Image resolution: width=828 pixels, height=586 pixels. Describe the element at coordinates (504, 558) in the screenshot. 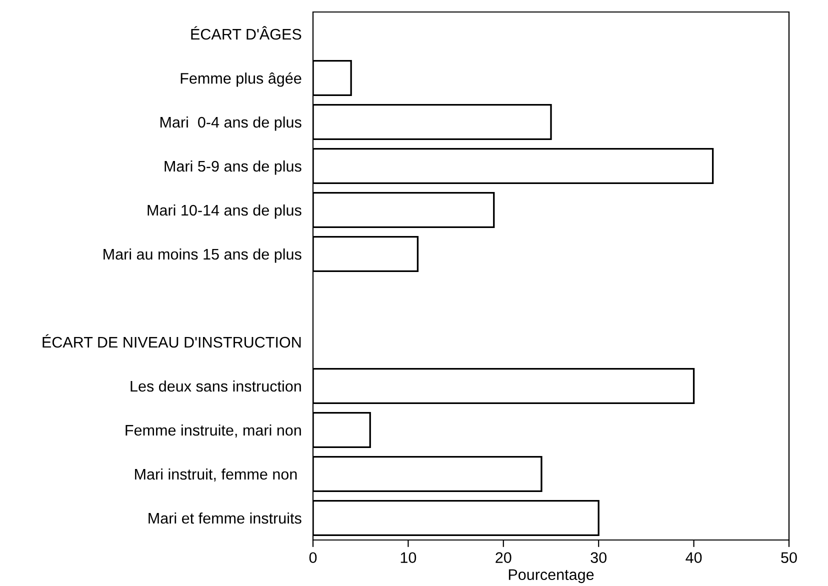

I see `x-tick-label: 20` at that location.